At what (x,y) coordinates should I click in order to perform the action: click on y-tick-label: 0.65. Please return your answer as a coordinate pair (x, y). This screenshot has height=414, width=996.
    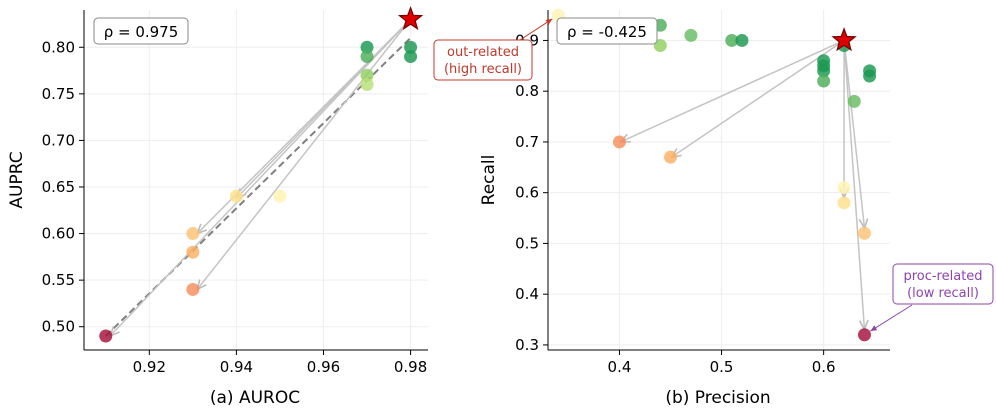
    Looking at the image, I should click on (58, 187).